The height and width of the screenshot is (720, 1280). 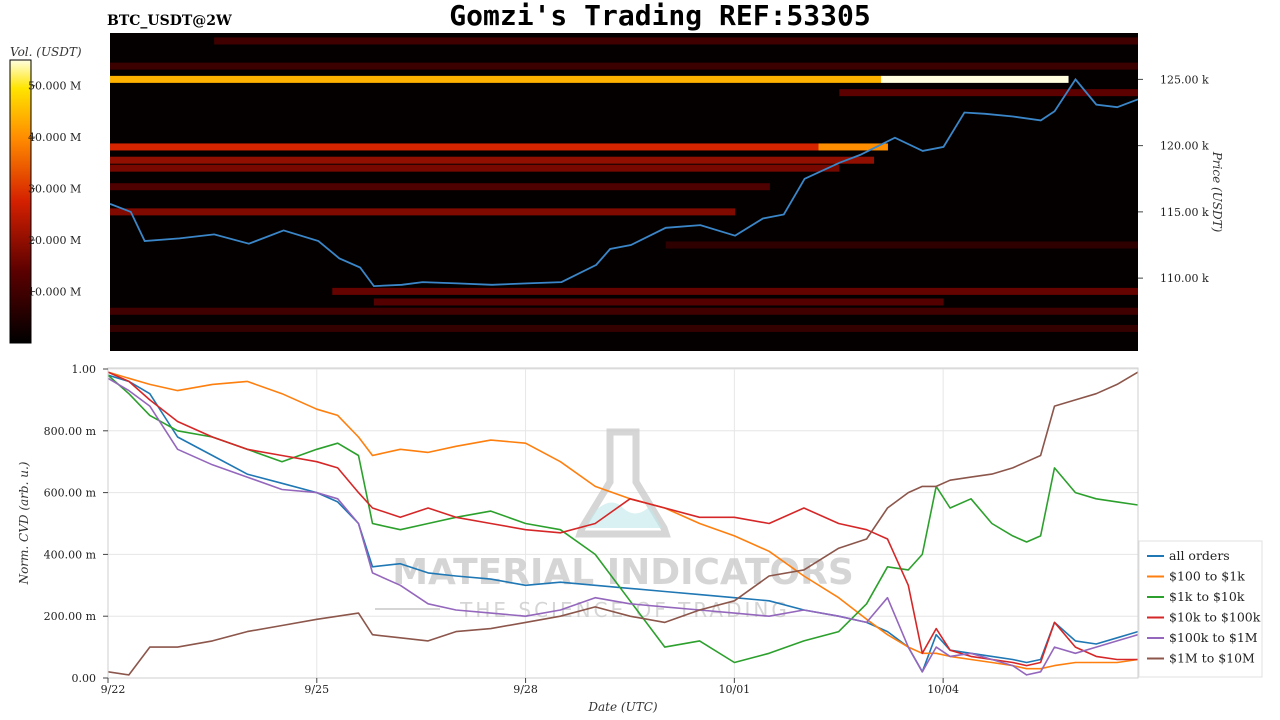 I want to click on price-tick-label: 120.00 k, so click(x=1184, y=146).